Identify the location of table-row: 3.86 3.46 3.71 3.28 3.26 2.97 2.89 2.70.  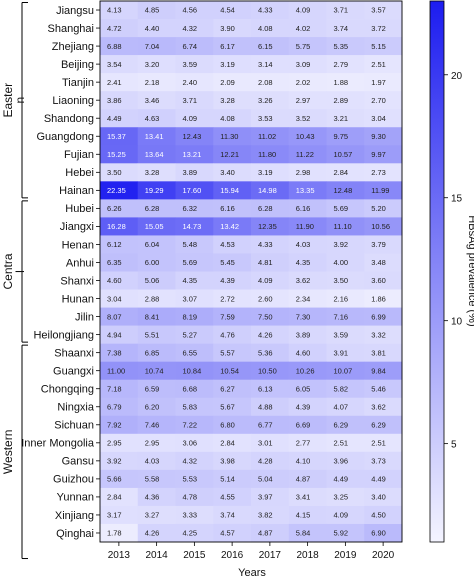
(251, 100).